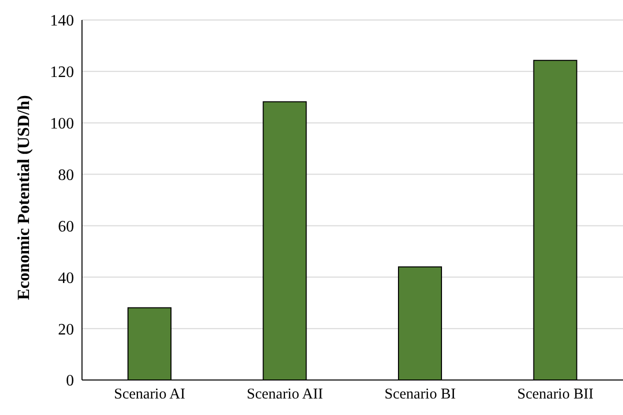  I want to click on y-tick-label: 80, so click(66, 175).